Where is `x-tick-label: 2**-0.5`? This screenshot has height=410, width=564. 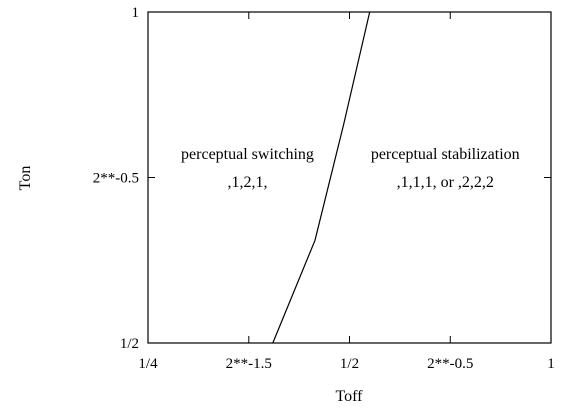
x-tick-label: 2**-0.5 is located at coordinates (450, 364).